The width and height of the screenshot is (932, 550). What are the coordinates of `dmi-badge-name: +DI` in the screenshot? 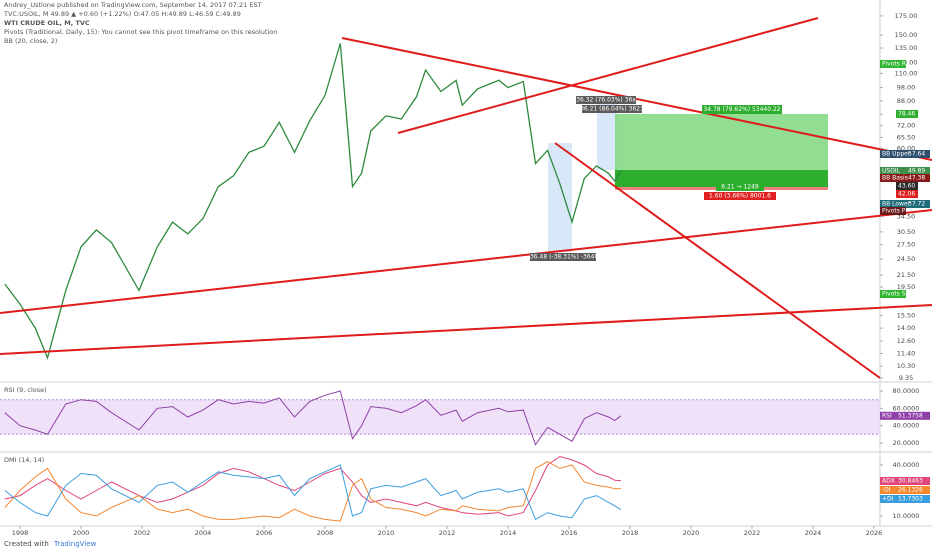 It's located at (888, 499).